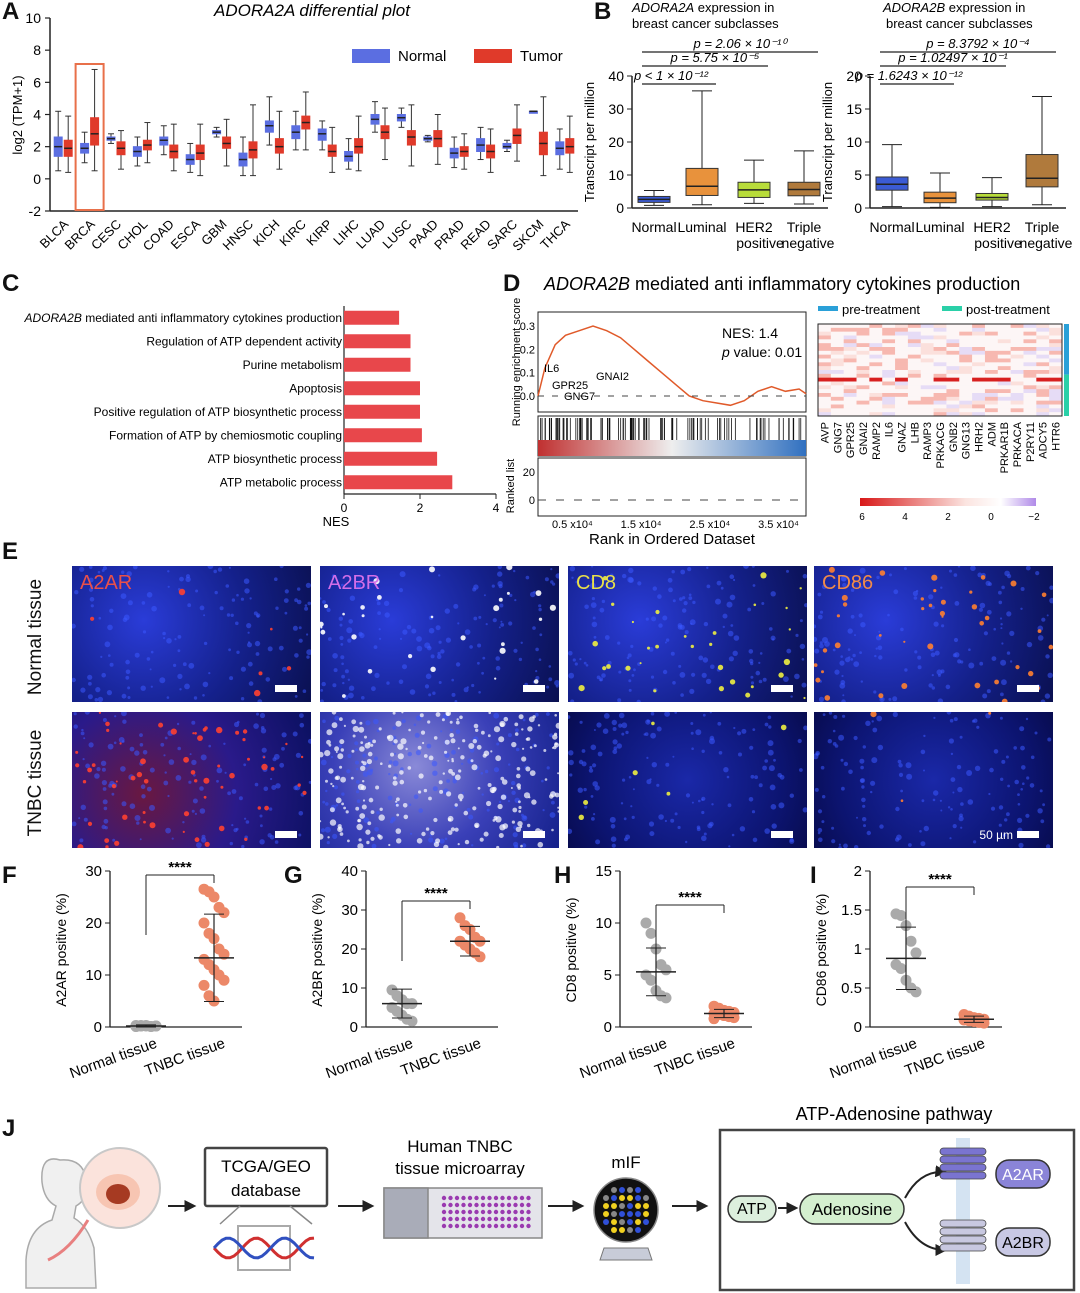  What do you see at coordinates (292, 233) in the screenshot?
I see `a-x-tick-label: KIRC` at bounding box center [292, 233].